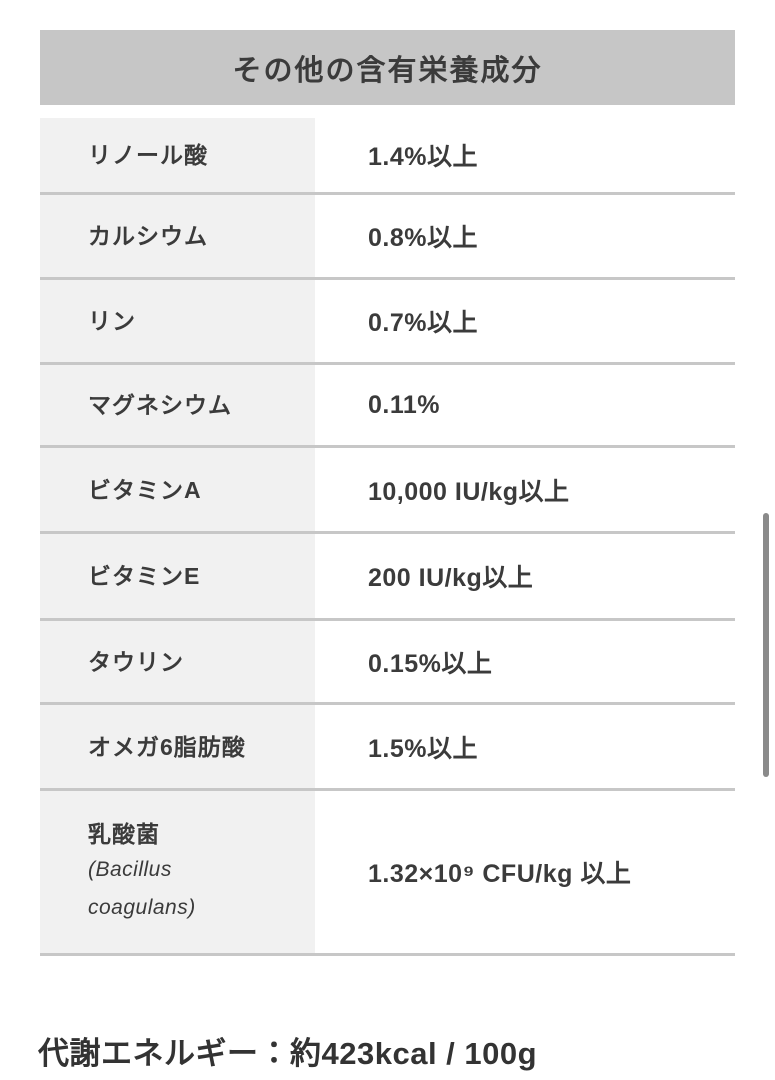  I want to click on nutrient-name-latin-line2: coagulans), so click(142, 907).